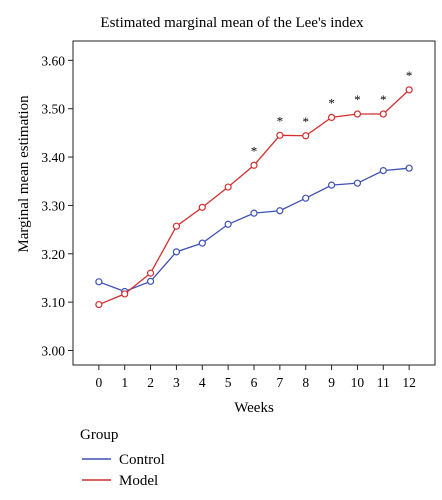 The image size is (442, 500). I want to click on x-tick-label: 1, so click(124, 382).